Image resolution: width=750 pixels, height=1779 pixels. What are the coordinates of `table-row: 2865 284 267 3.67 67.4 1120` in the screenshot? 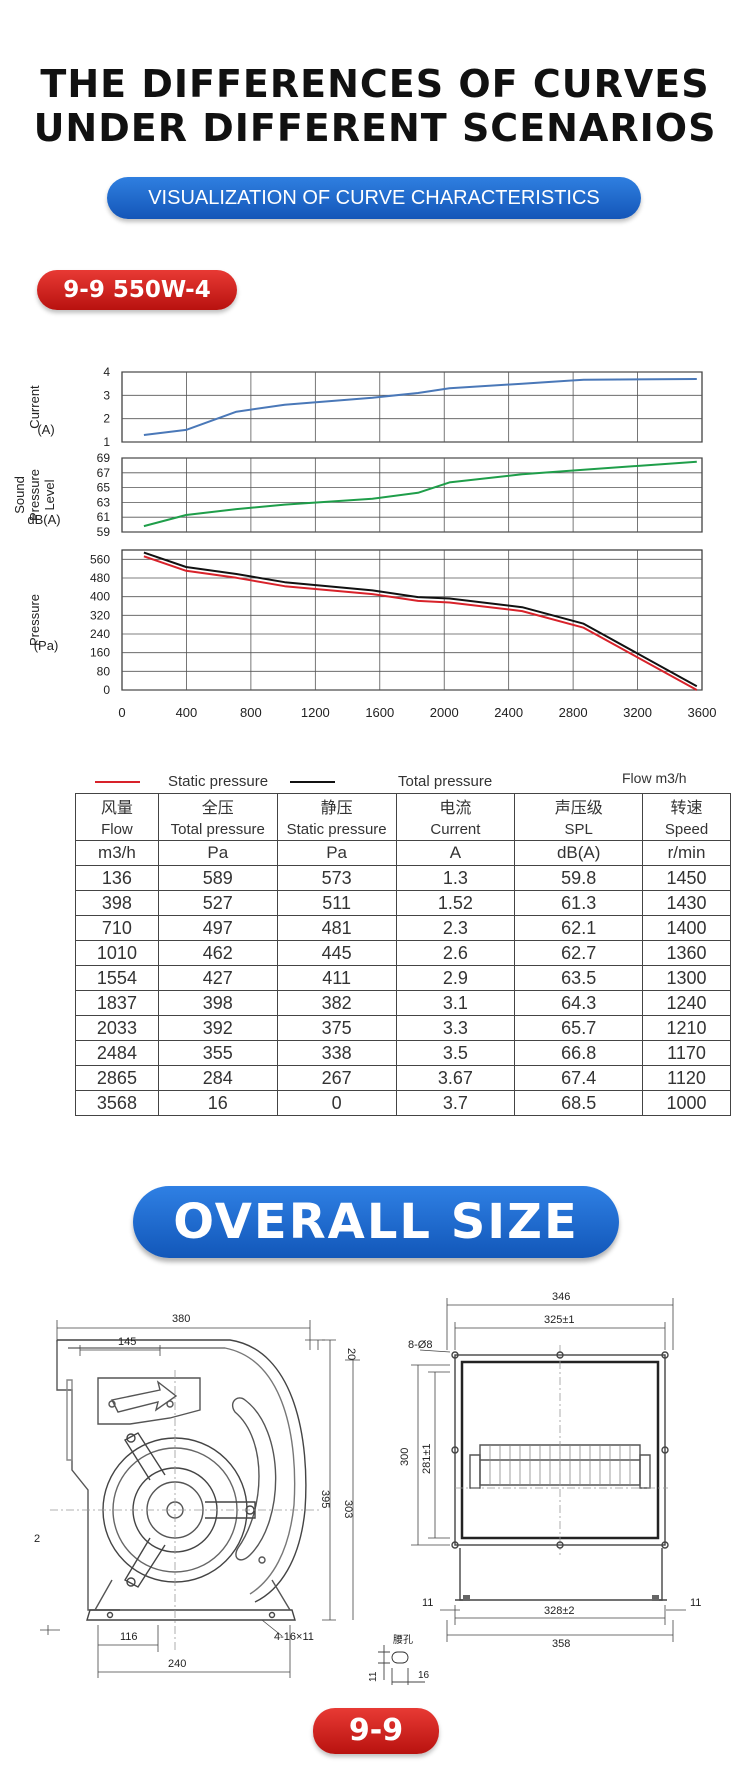 It's located at (403, 1078).